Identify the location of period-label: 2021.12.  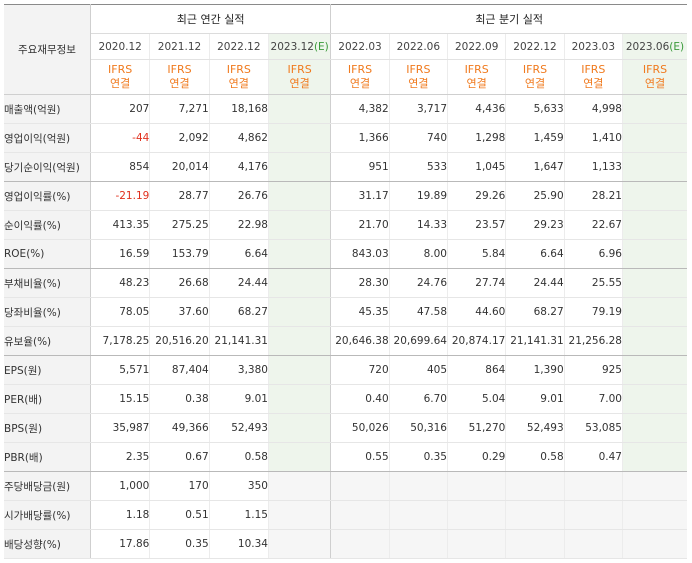
(179, 46).